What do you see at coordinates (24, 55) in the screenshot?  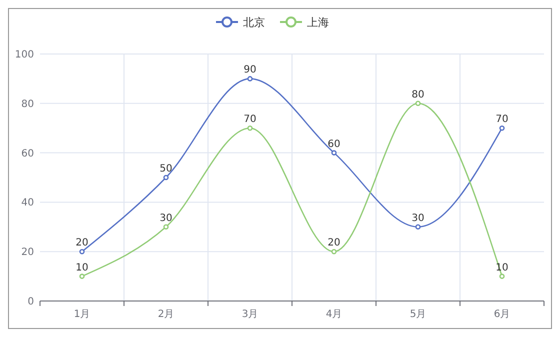 I see `y-tick-label: 100` at bounding box center [24, 55].